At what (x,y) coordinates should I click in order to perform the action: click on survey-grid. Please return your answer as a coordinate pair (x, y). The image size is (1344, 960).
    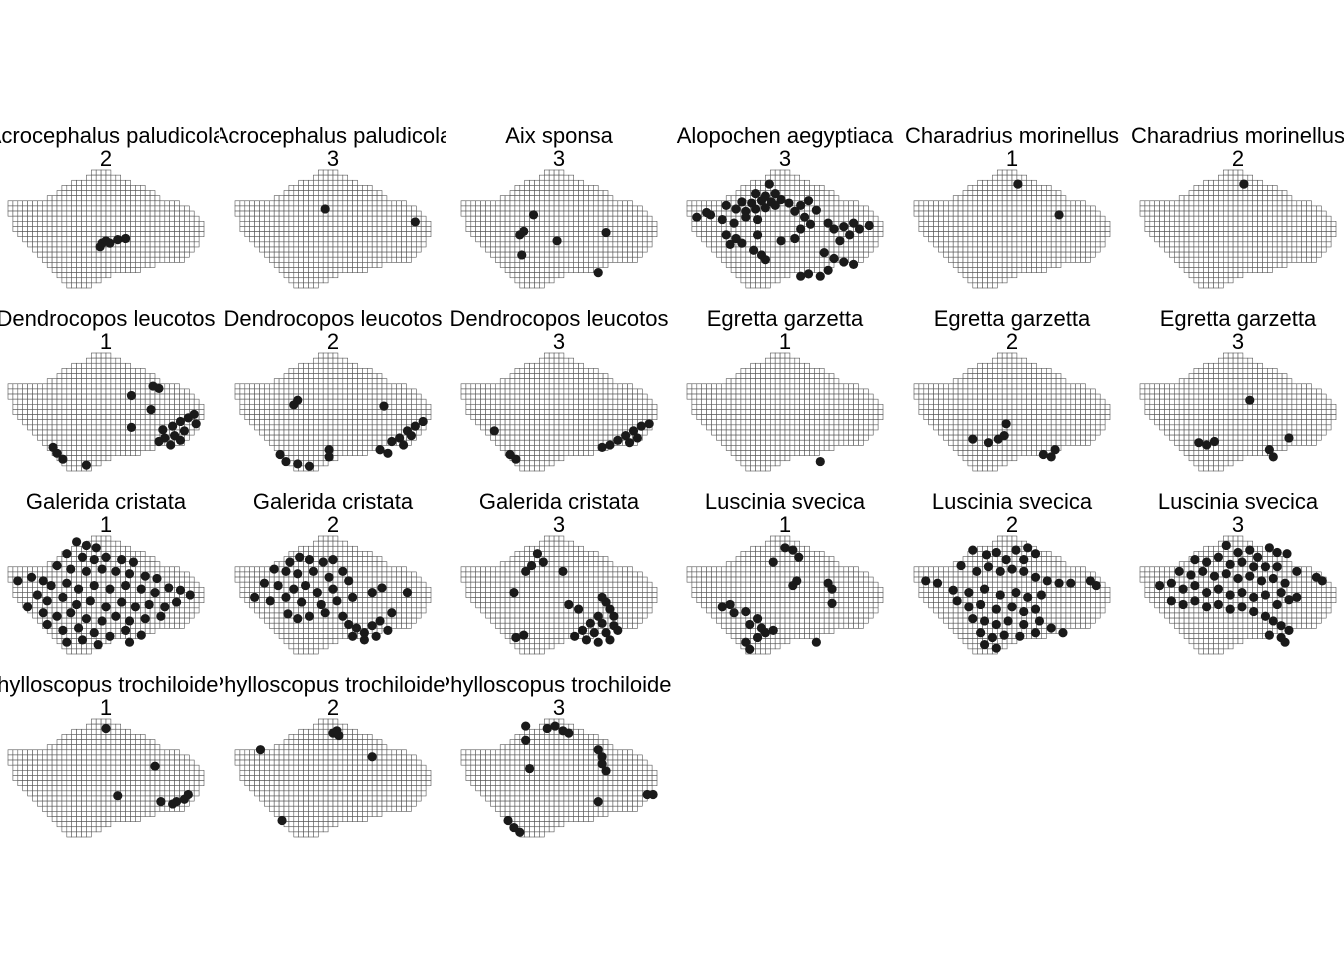
    Looking at the image, I should click on (785, 229).